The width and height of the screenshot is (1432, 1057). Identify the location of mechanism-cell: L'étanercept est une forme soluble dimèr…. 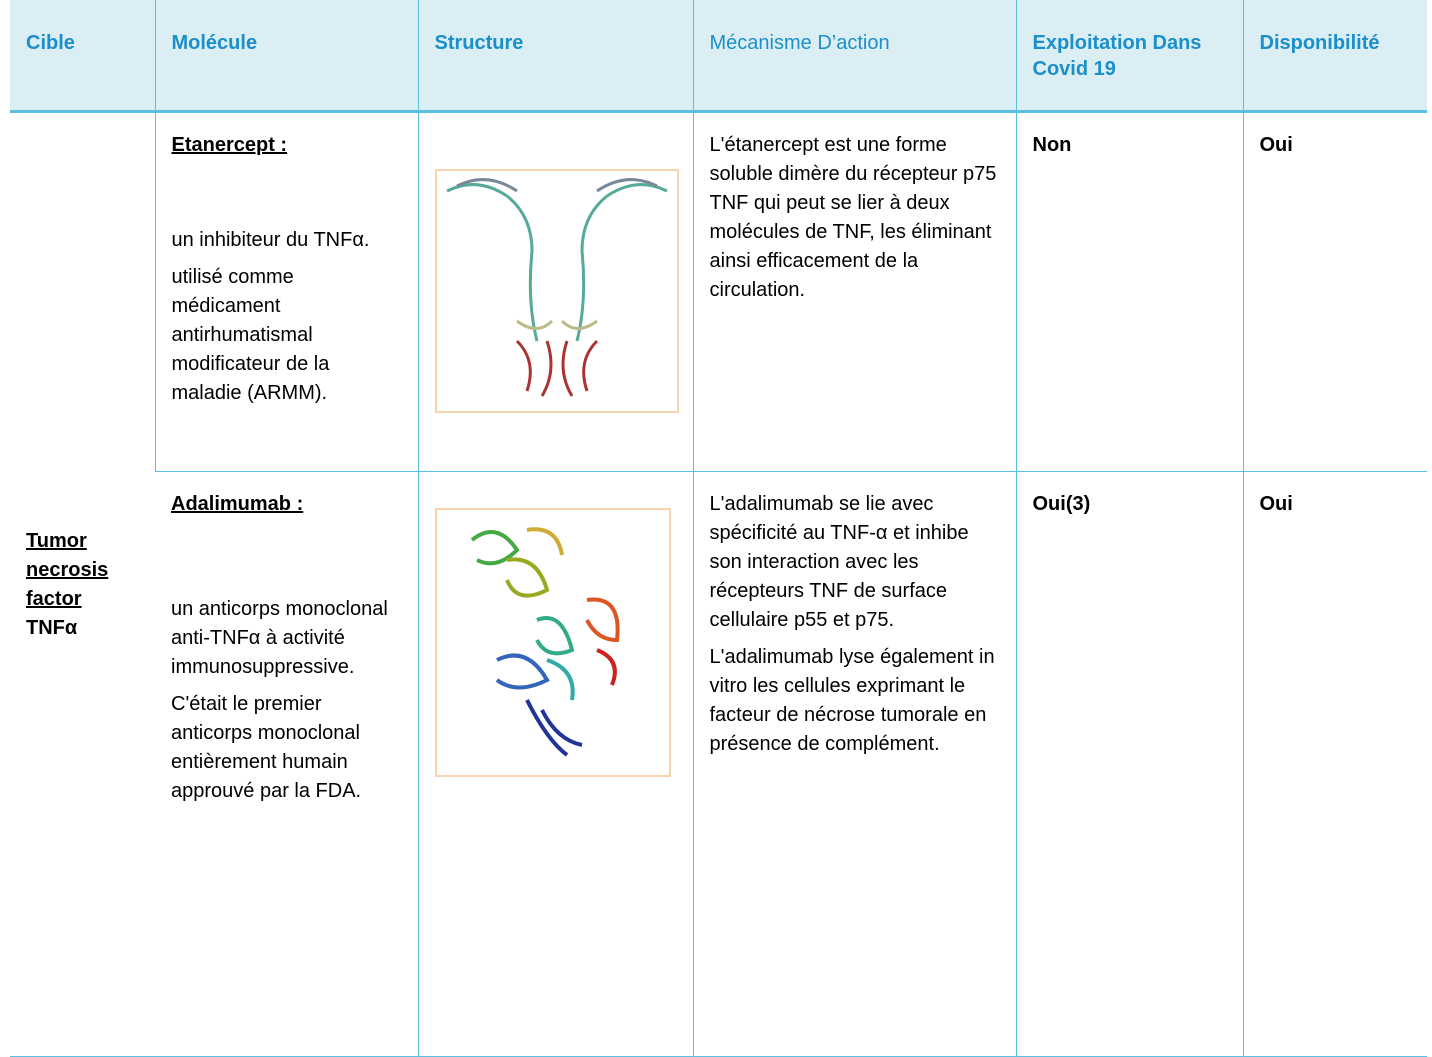
(854, 291).